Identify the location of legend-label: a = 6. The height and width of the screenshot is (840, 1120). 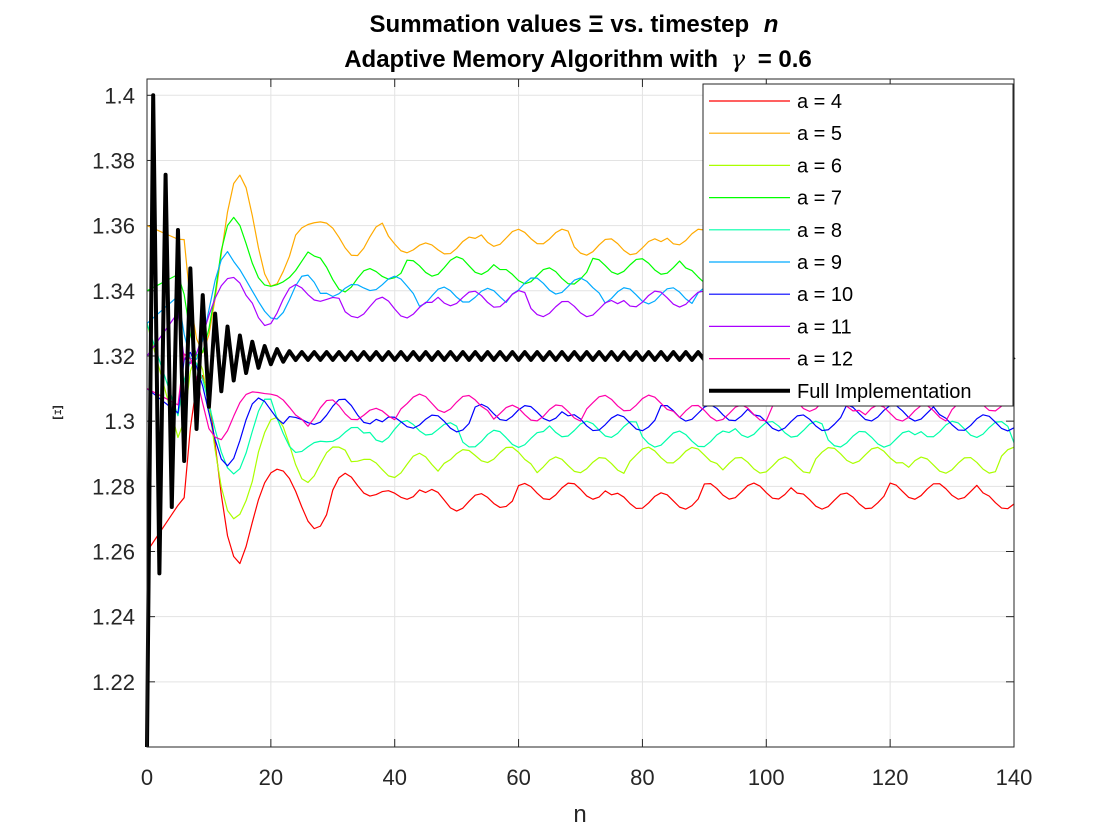
(819, 166).